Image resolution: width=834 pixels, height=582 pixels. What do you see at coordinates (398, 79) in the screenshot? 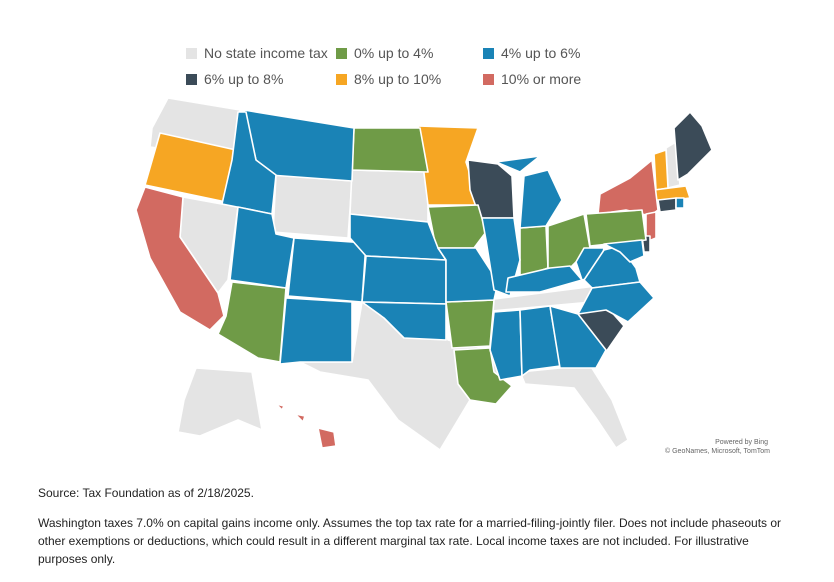
I see `legend-label-8-10: 8% up to 10%` at bounding box center [398, 79].